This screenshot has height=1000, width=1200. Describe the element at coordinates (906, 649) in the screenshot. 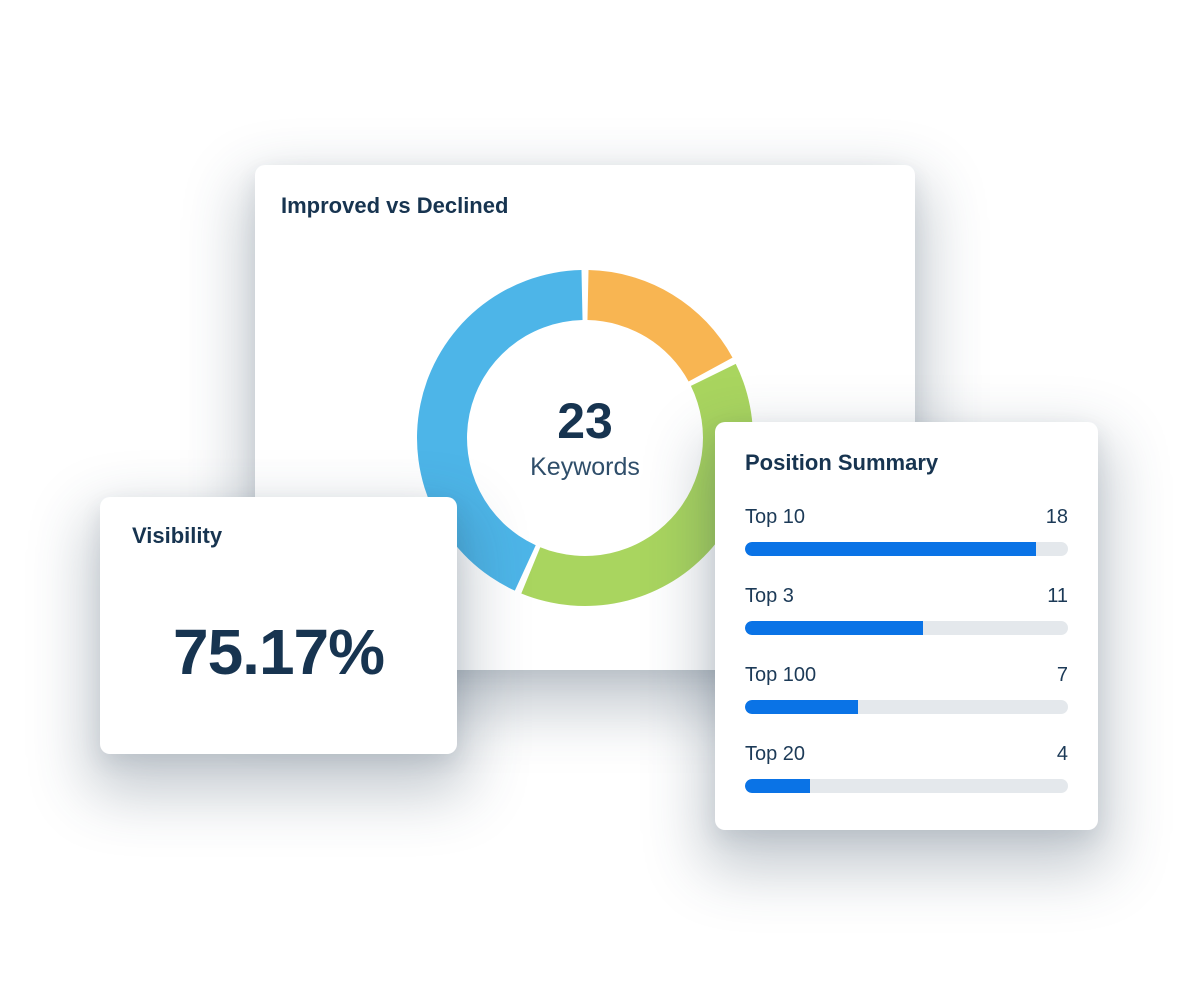

I see `position-summary-rows: Top 10 18 Top 3 11 Top 100 7 Top 20 4` at that location.